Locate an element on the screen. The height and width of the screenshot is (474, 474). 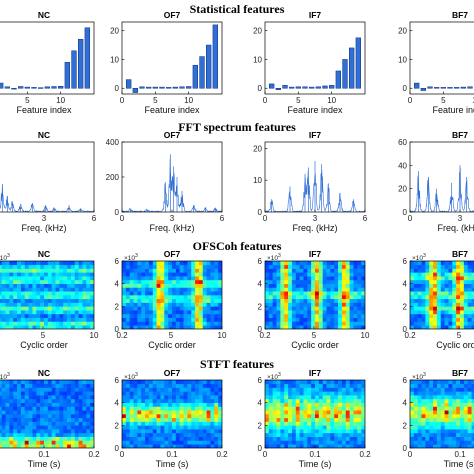
plot-area is located at coordinates (45, 58).